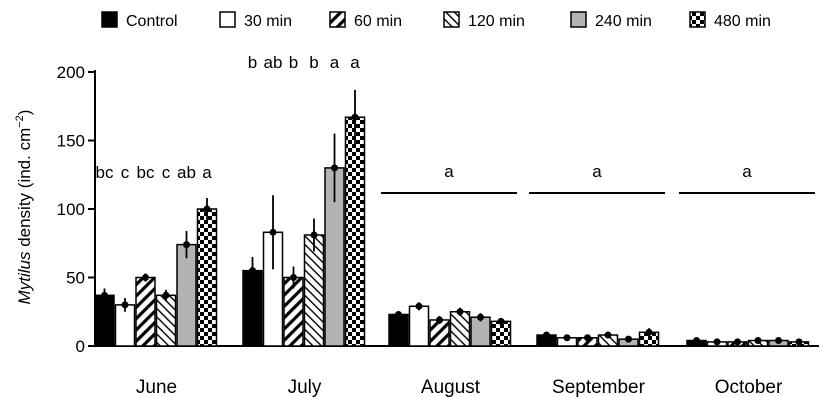 The image size is (824, 397). What do you see at coordinates (207, 172) in the screenshot?
I see `significance-letter-june-5: a` at bounding box center [207, 172].